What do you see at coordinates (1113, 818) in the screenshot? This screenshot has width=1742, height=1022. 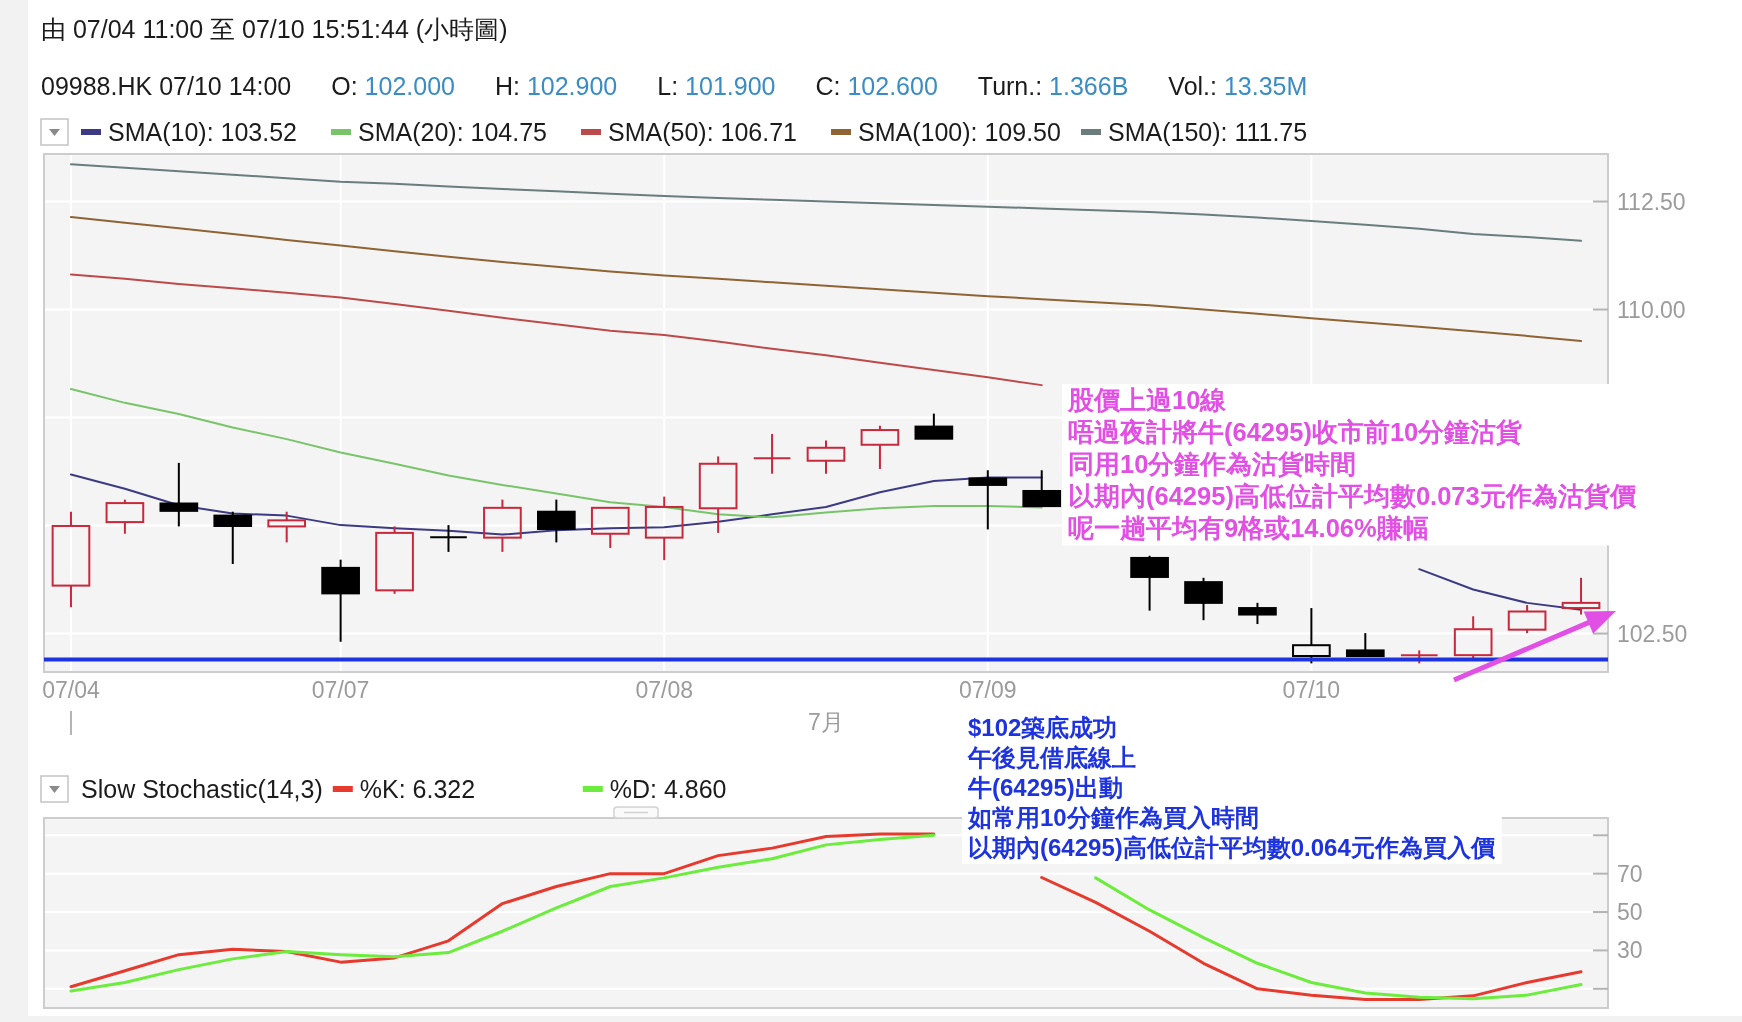 I see `note: 如常用10分鐘作為買入時間` at bounding box center [1113, 818].